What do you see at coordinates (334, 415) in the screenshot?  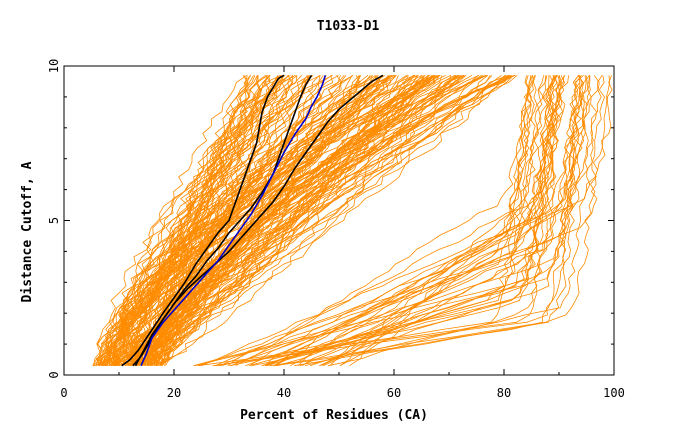 I see `x-axis-label: Percent of Residues (CA)` at bounding box center [334, 415].